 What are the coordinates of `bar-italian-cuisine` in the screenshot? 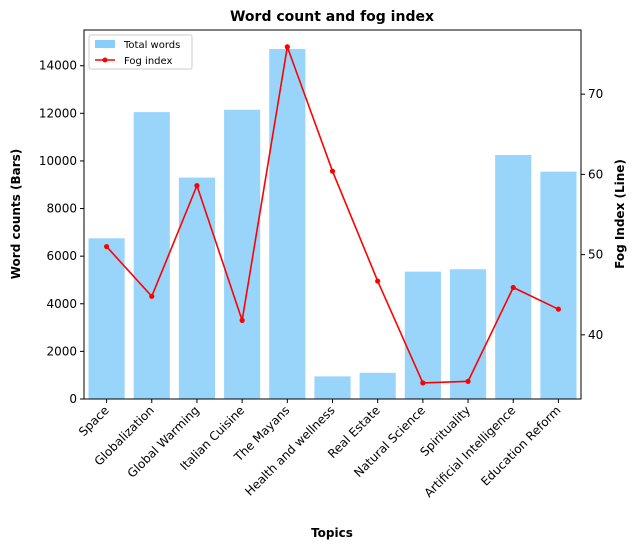 It's located at (242, 254).